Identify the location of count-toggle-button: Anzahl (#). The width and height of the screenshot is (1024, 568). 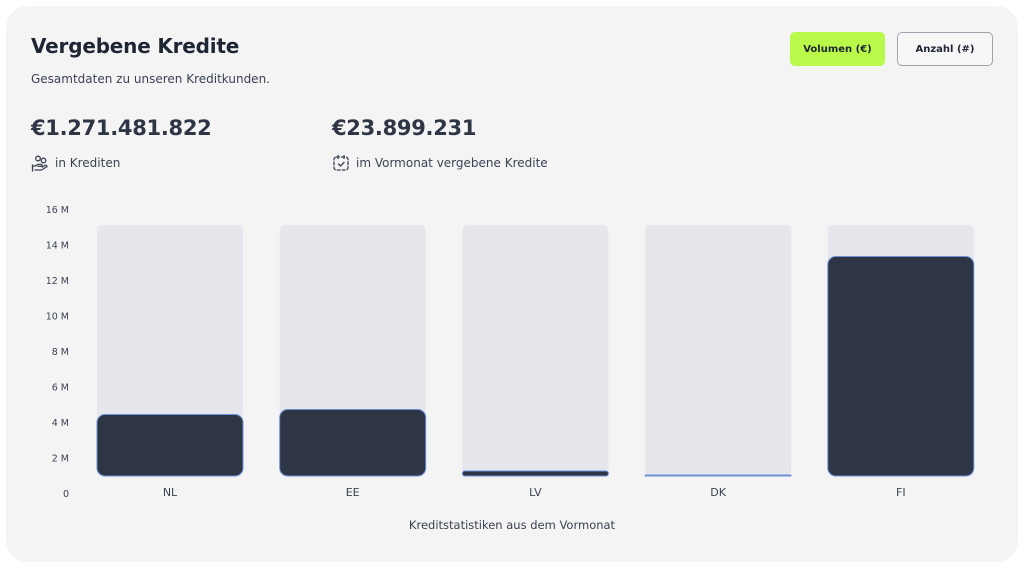
(945, 49).